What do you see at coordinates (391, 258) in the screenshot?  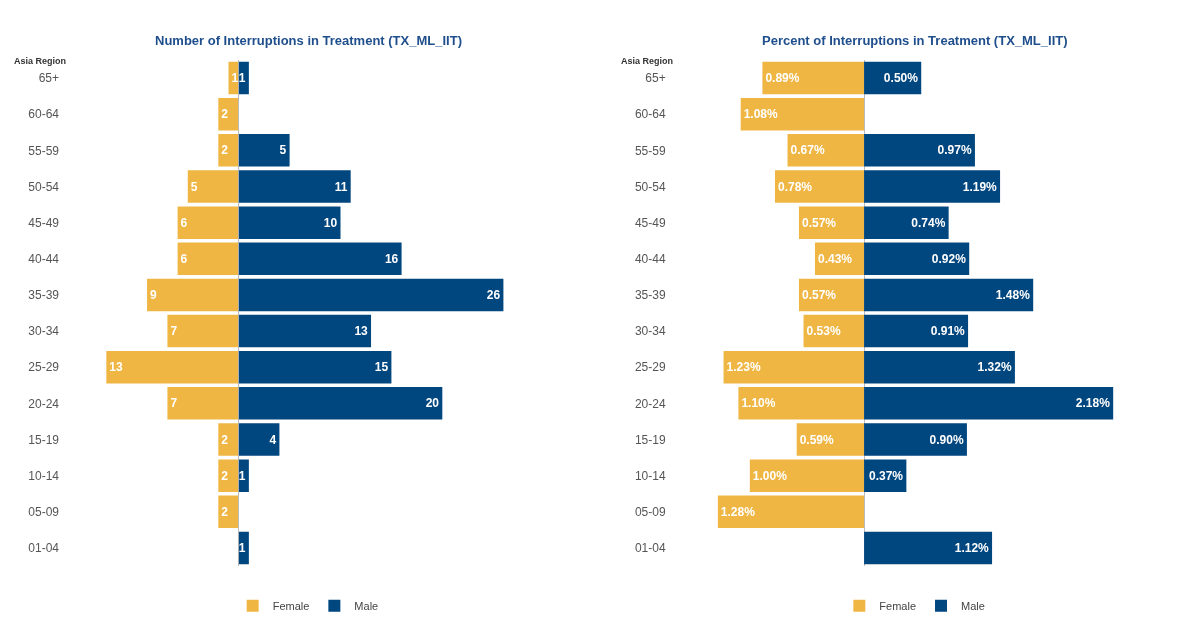 I see `data-label: 16` at bounding box center [391, 258].